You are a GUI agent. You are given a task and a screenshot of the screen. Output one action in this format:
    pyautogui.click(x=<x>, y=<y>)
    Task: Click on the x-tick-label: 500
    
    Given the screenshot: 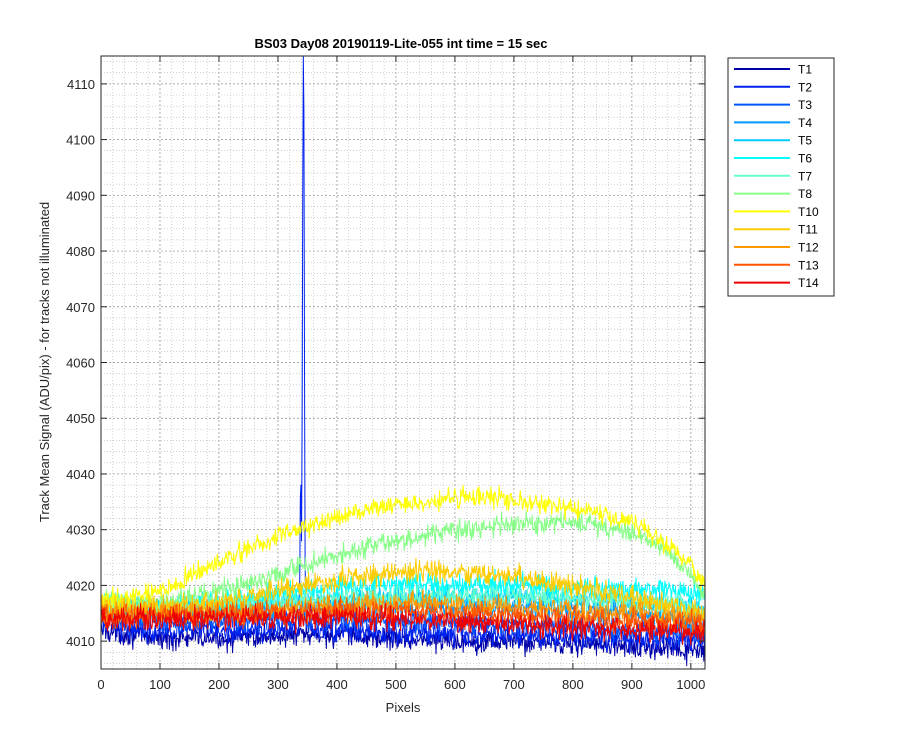 What is the action you would take?
    pyautogui.click(x=396, y=684)
    